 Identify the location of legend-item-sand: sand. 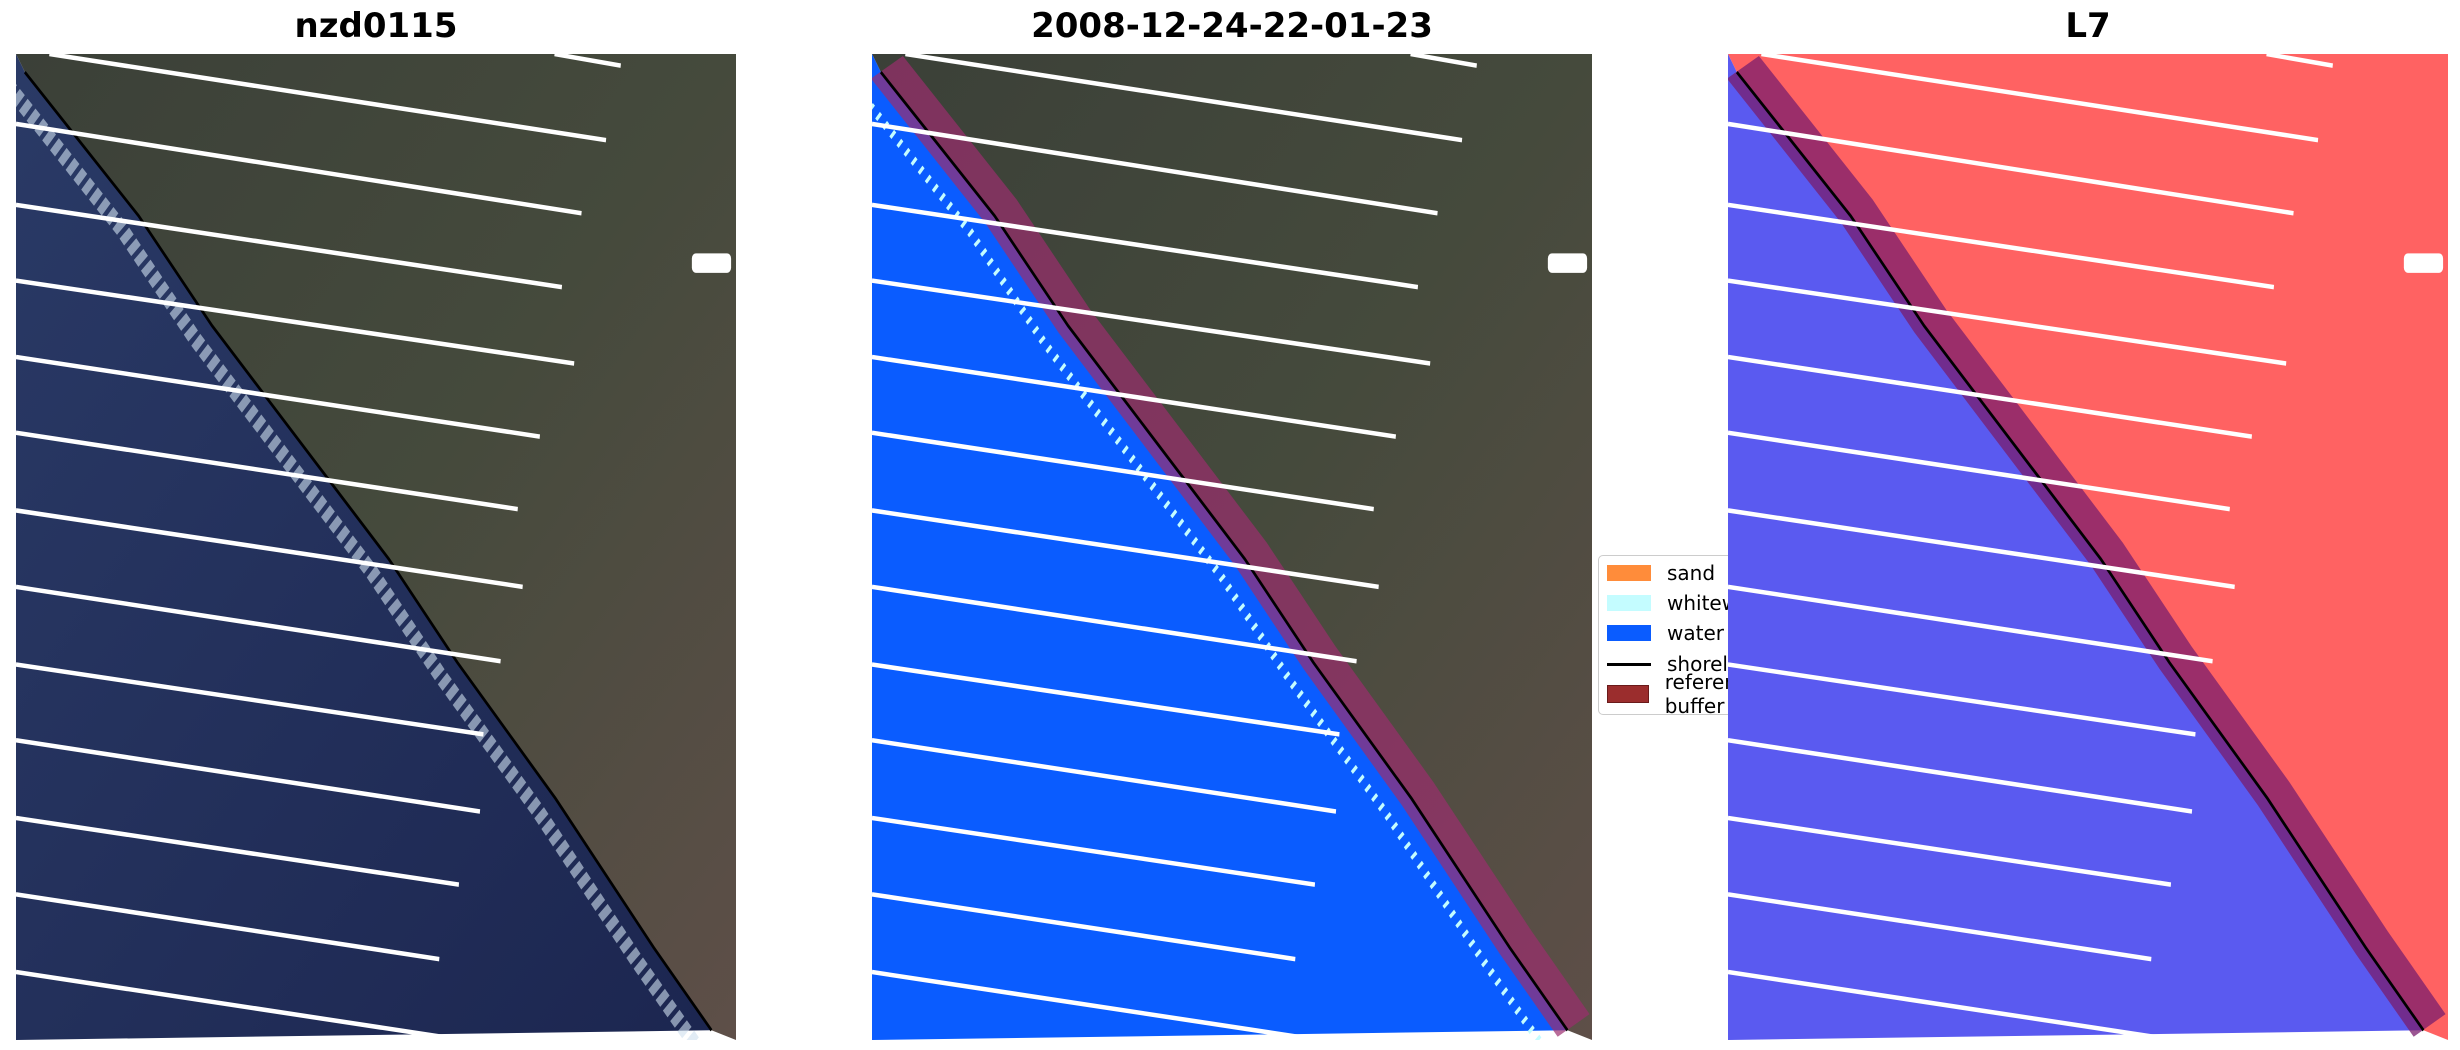
(1661, 573).